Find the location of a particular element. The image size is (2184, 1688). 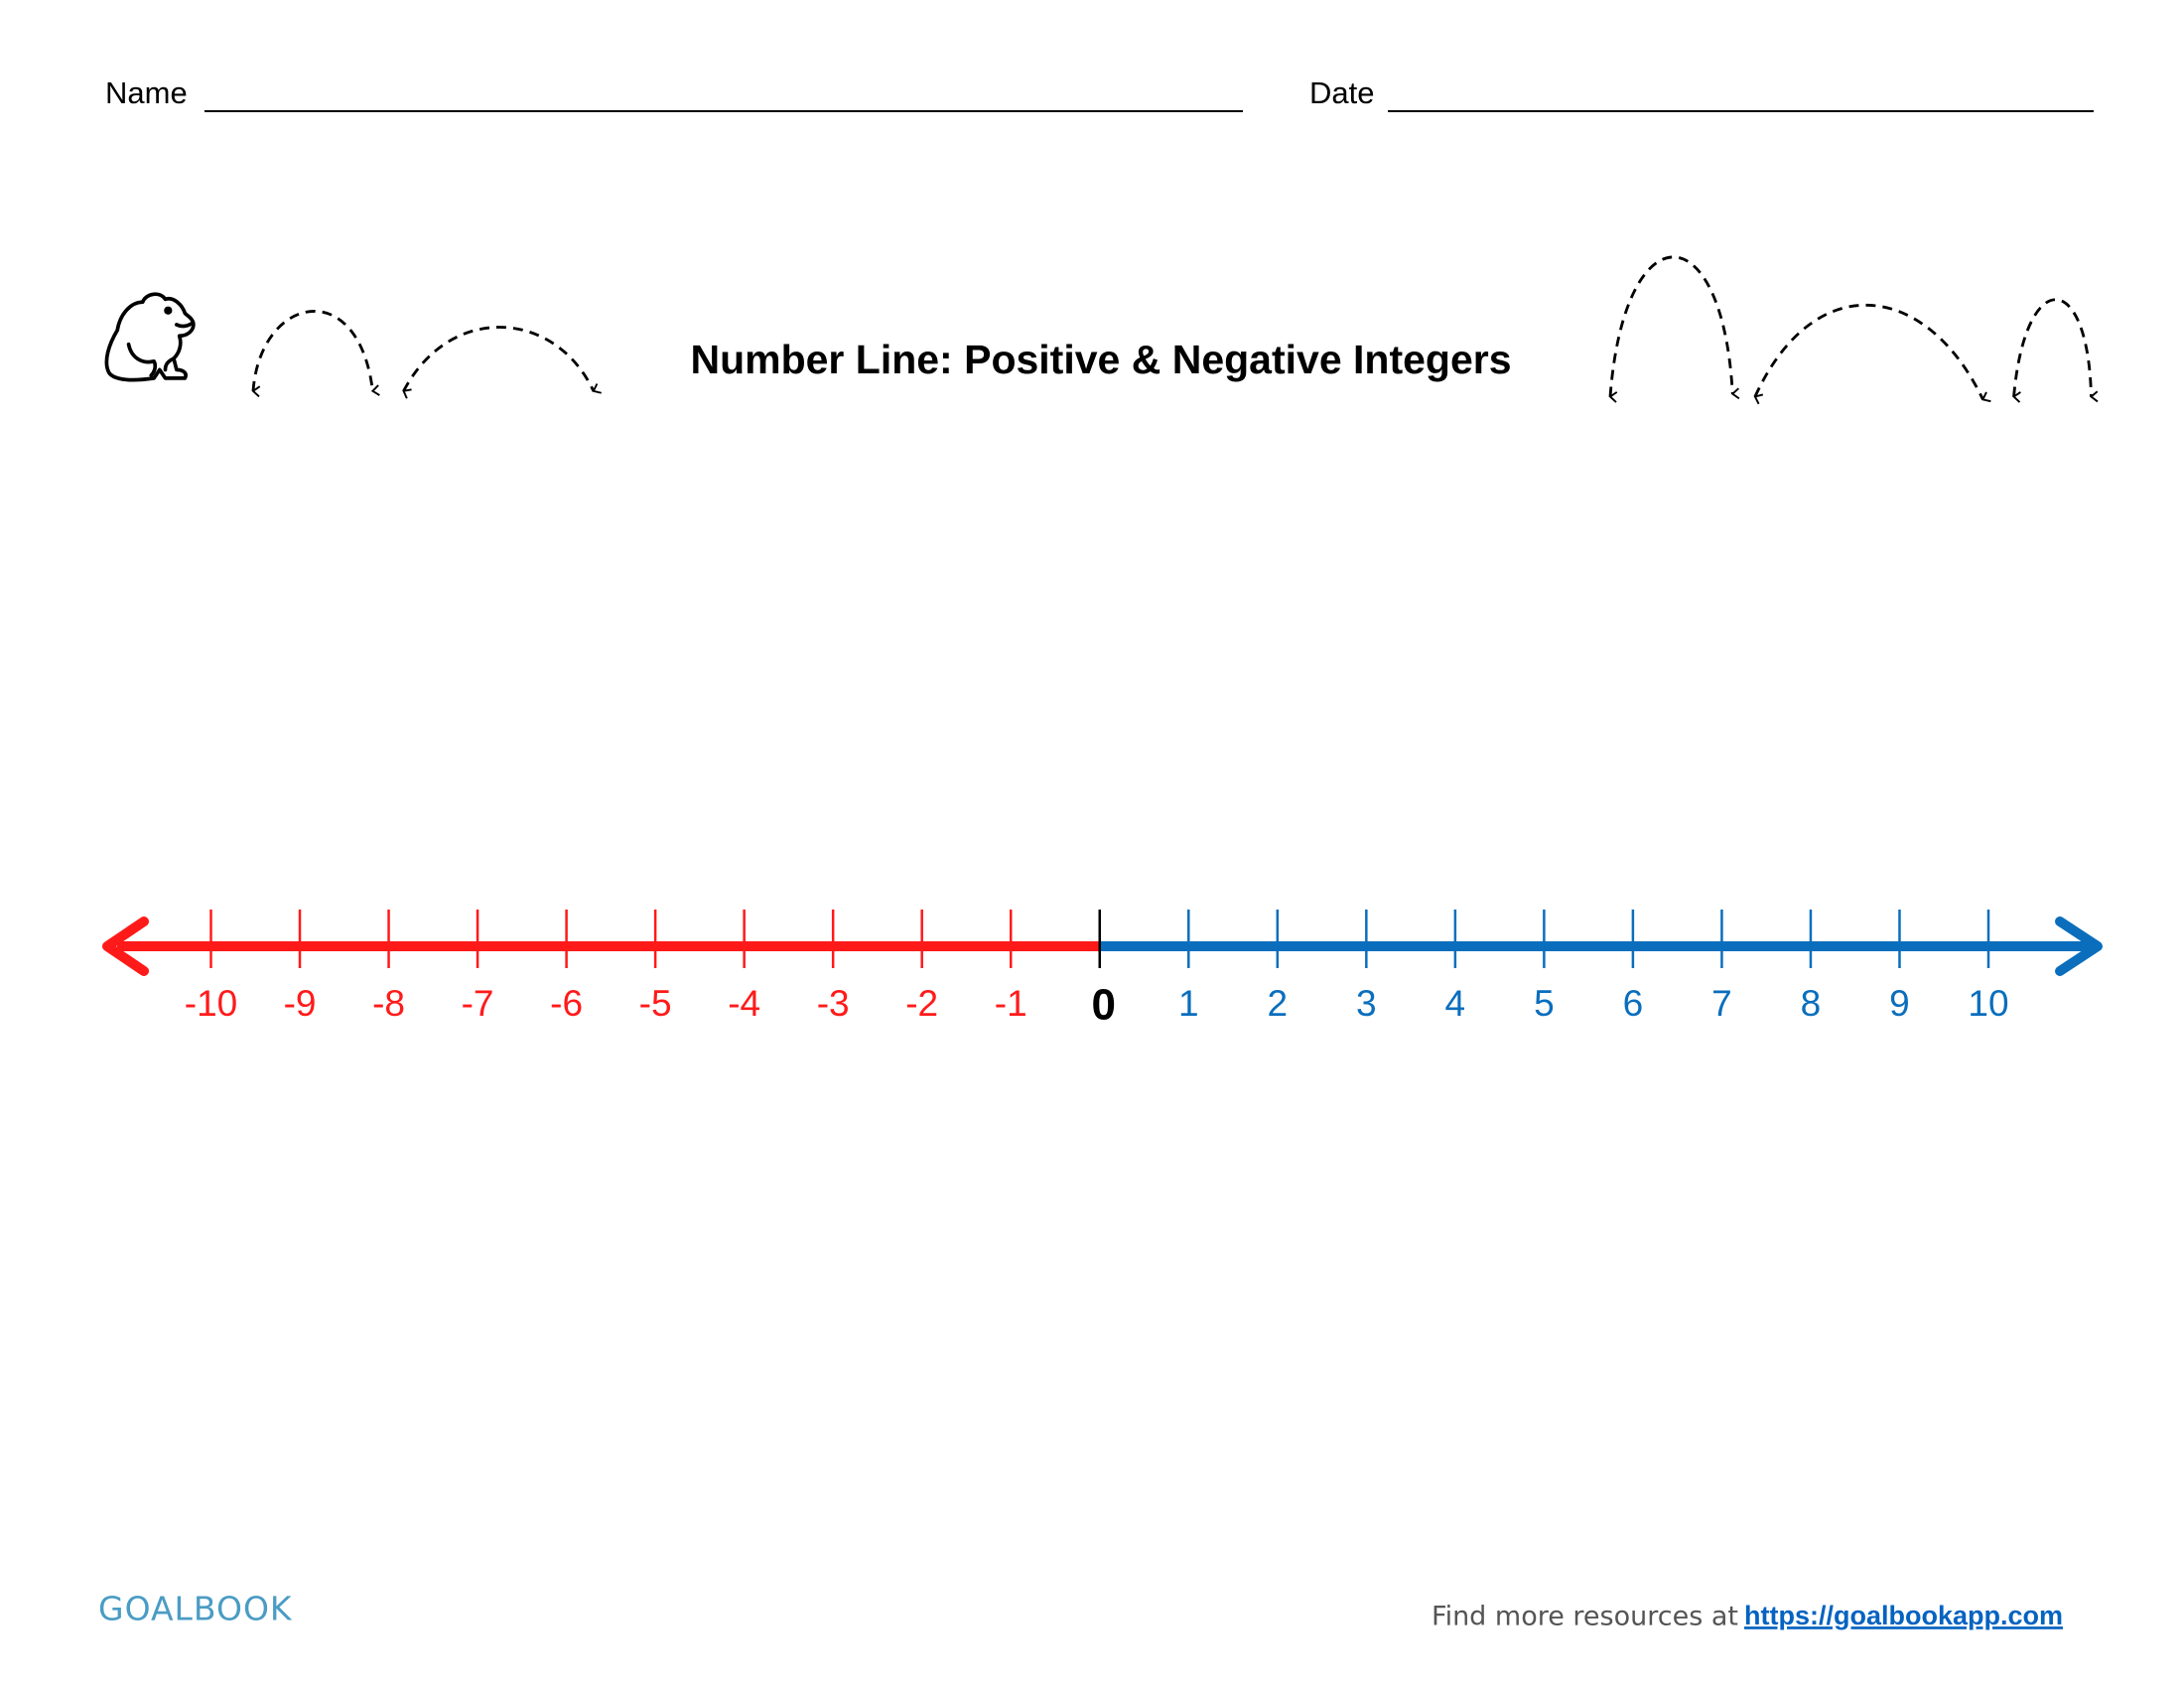

tick-label: -3 is located at coordinates (833, 1003).